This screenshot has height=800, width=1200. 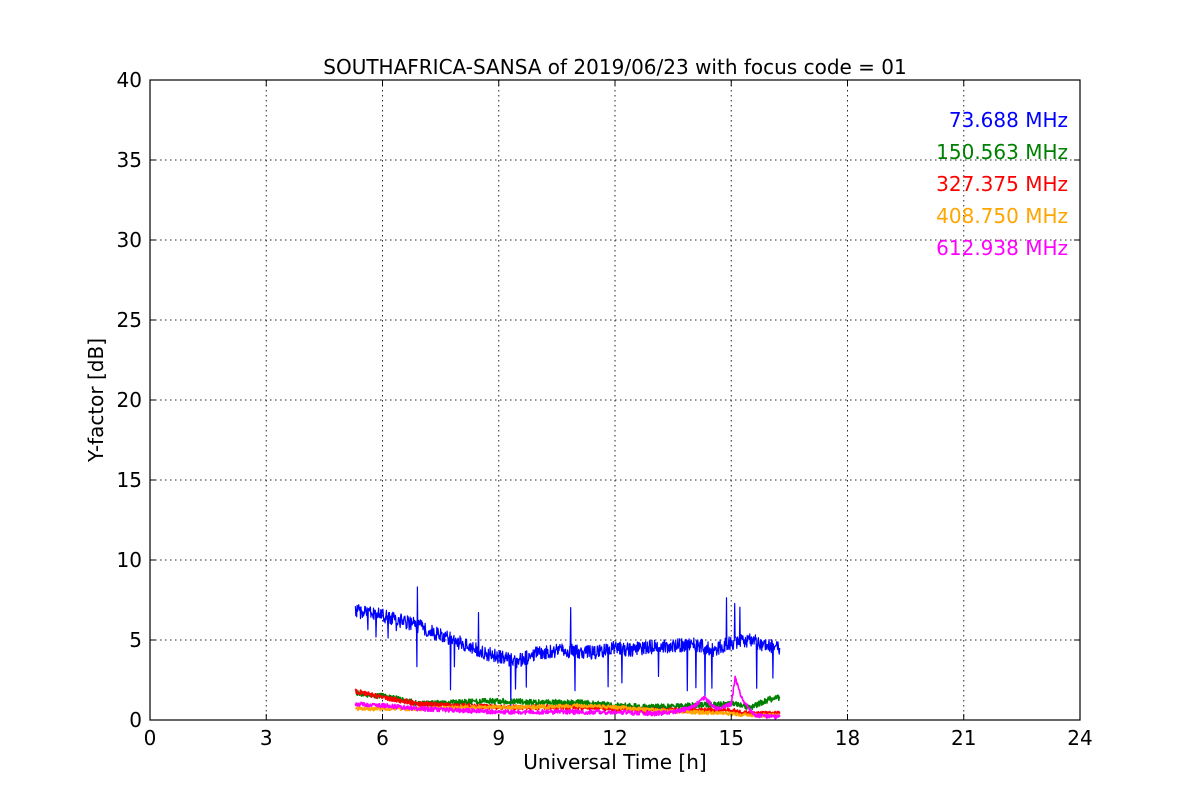 What do you see at coordinates (135, 720) in the screenshot?
I see `y-tick-label: 0` at bounding box center [135, 720].